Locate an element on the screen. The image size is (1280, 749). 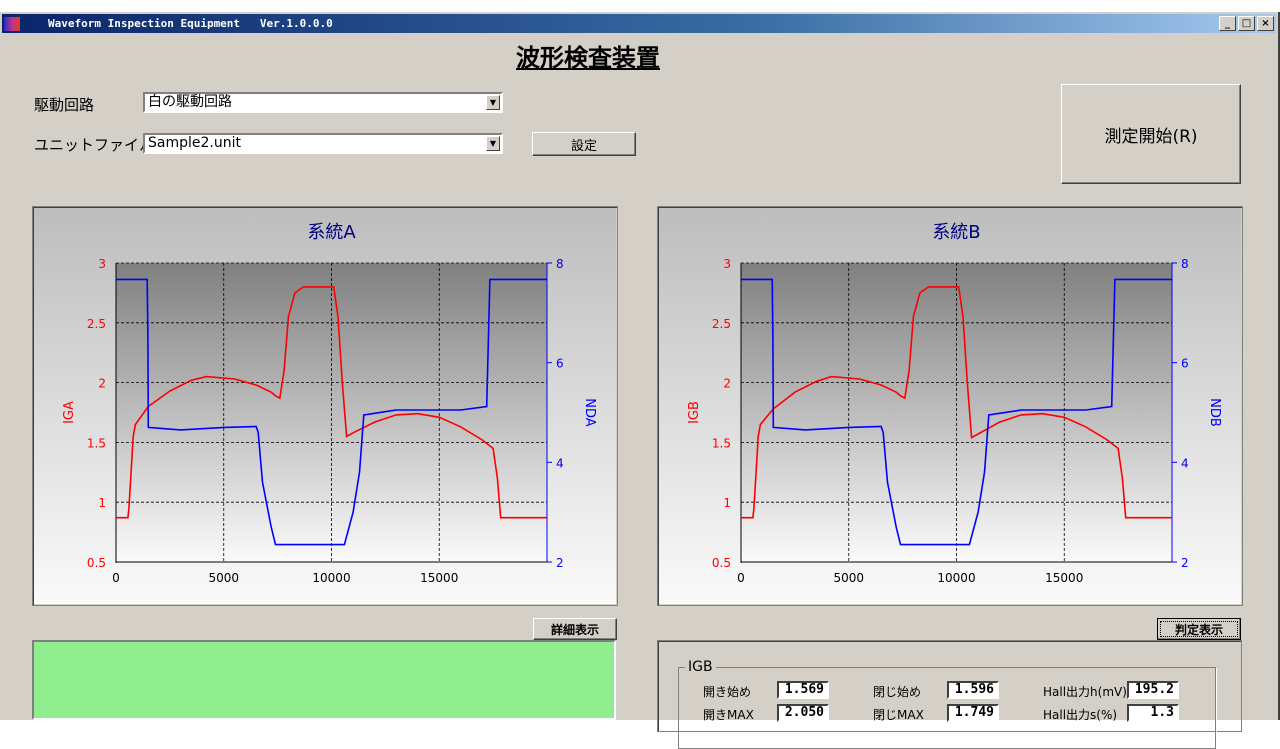
group-title: IGB is located at coordinates (700, 667).